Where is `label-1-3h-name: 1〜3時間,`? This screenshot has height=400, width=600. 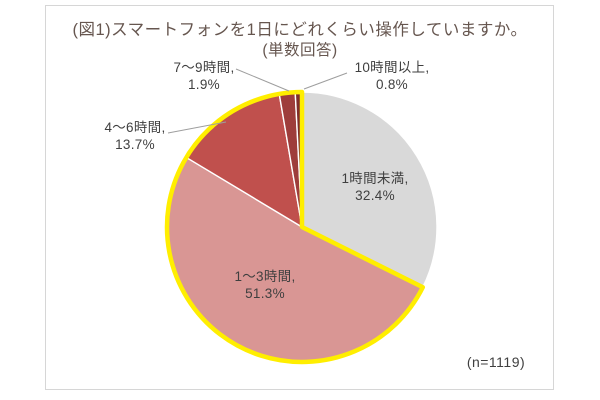 label-1-3h-name: 1〜3時間, is located at coordinates (265, 276).